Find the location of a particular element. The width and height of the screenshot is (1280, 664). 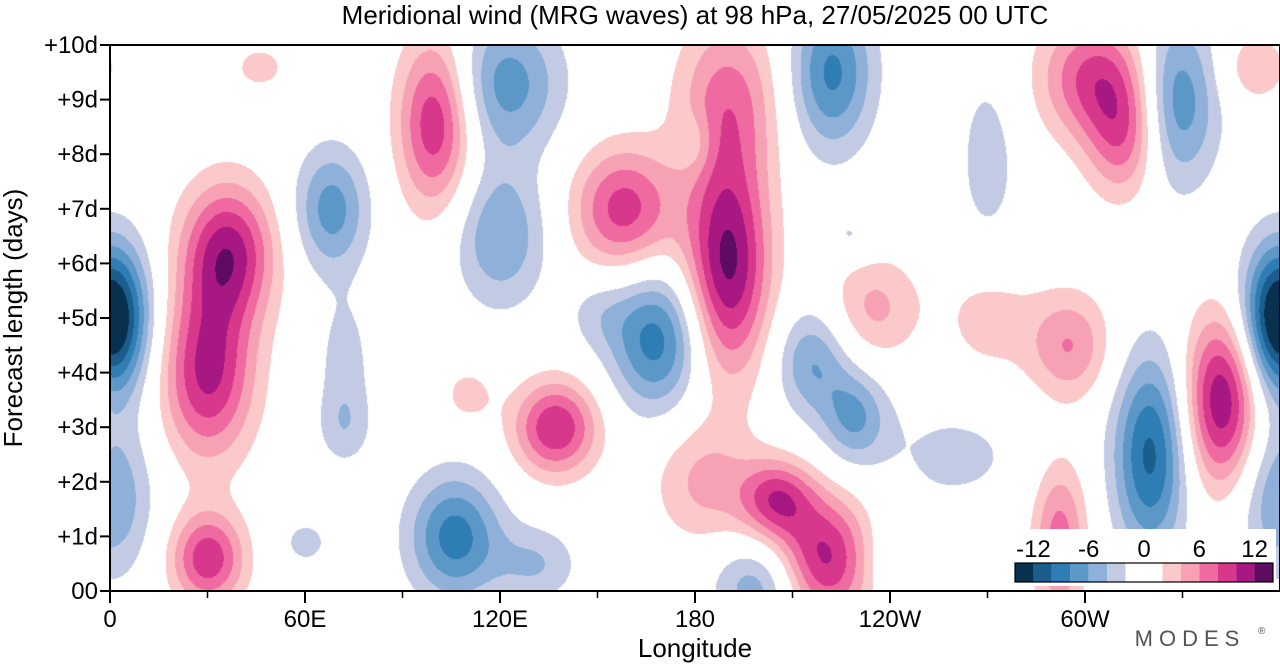

colorbar-label: 0 is located at coordinates (1143, 549).